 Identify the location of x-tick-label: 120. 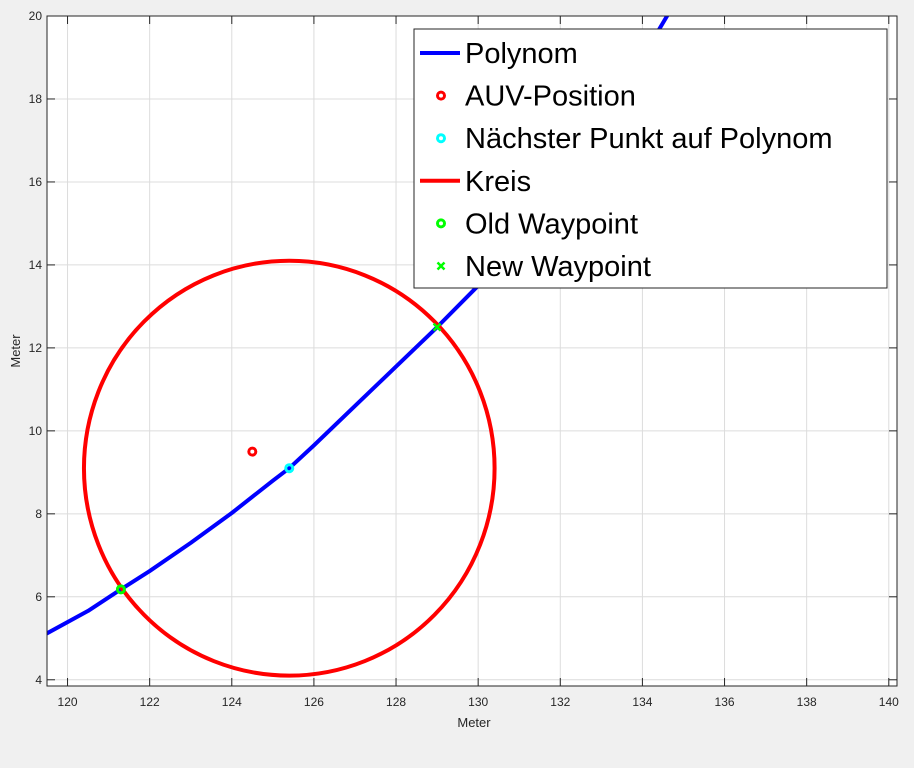
(68, 702).